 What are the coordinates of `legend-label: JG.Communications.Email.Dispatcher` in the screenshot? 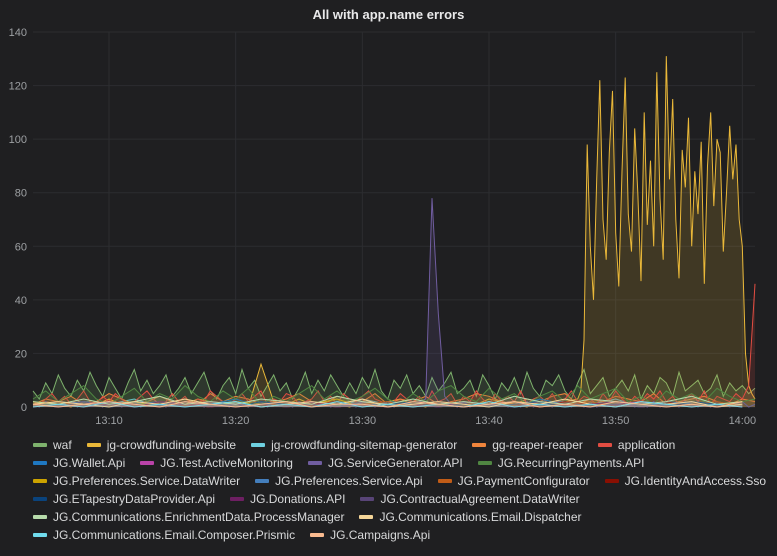 It's located at (480, 517).